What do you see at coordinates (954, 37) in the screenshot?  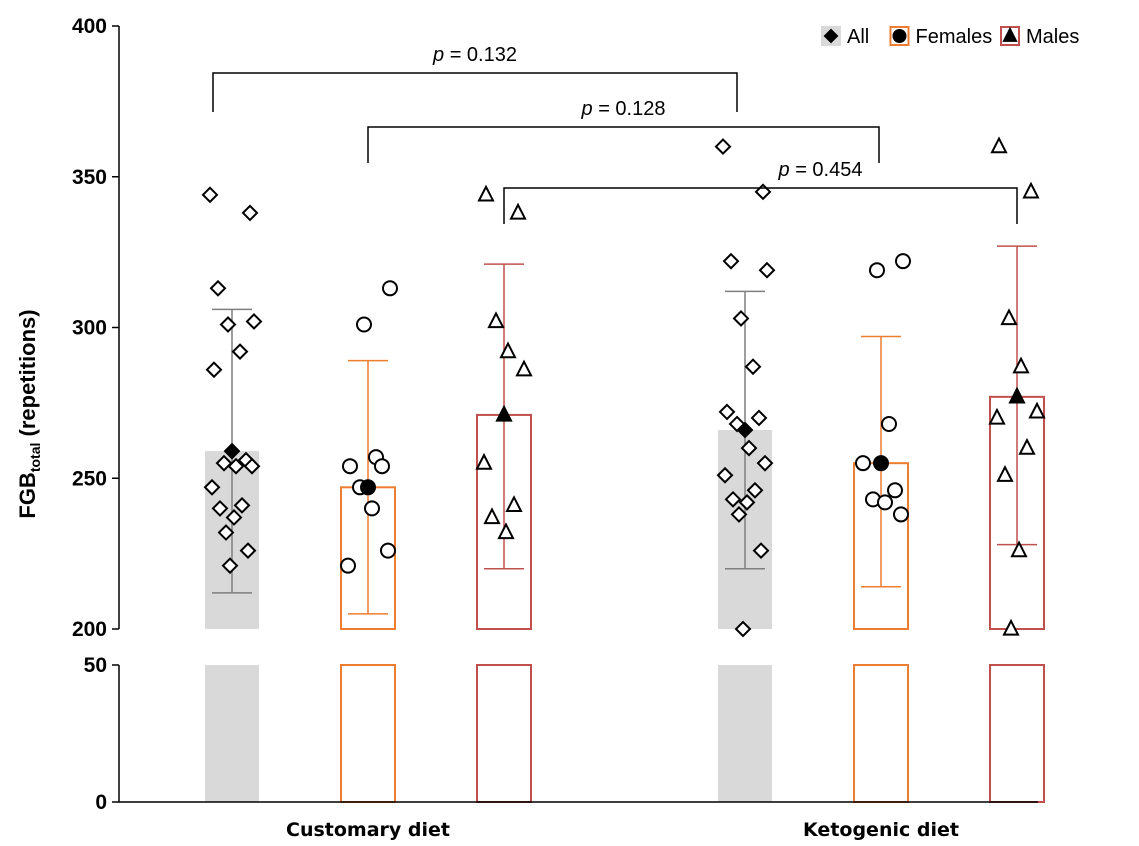 I see `legend-label: Females` at bounding box center [954, 37].